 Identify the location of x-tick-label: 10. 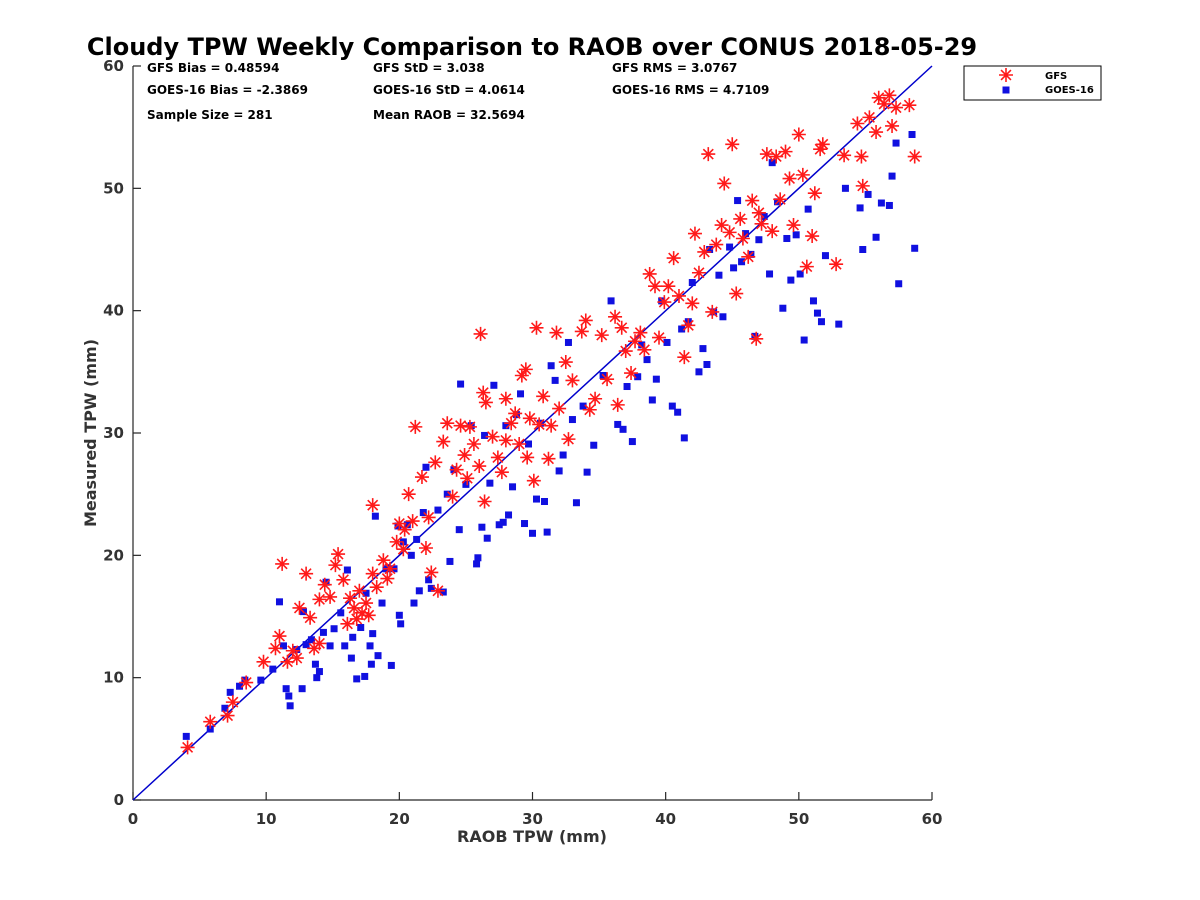
(266, 819).